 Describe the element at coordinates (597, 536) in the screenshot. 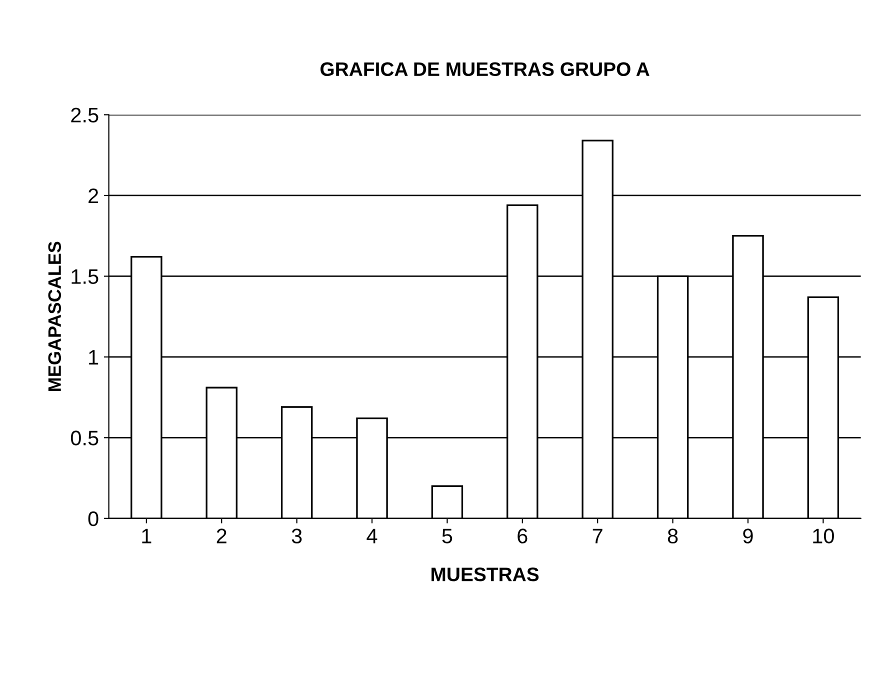

I see `x-tick-label: 7` at that location.